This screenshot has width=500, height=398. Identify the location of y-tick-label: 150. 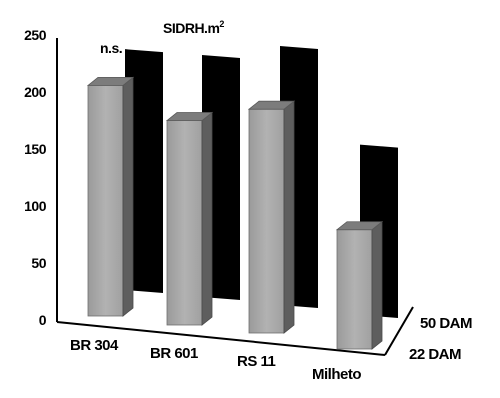
(35, 149).